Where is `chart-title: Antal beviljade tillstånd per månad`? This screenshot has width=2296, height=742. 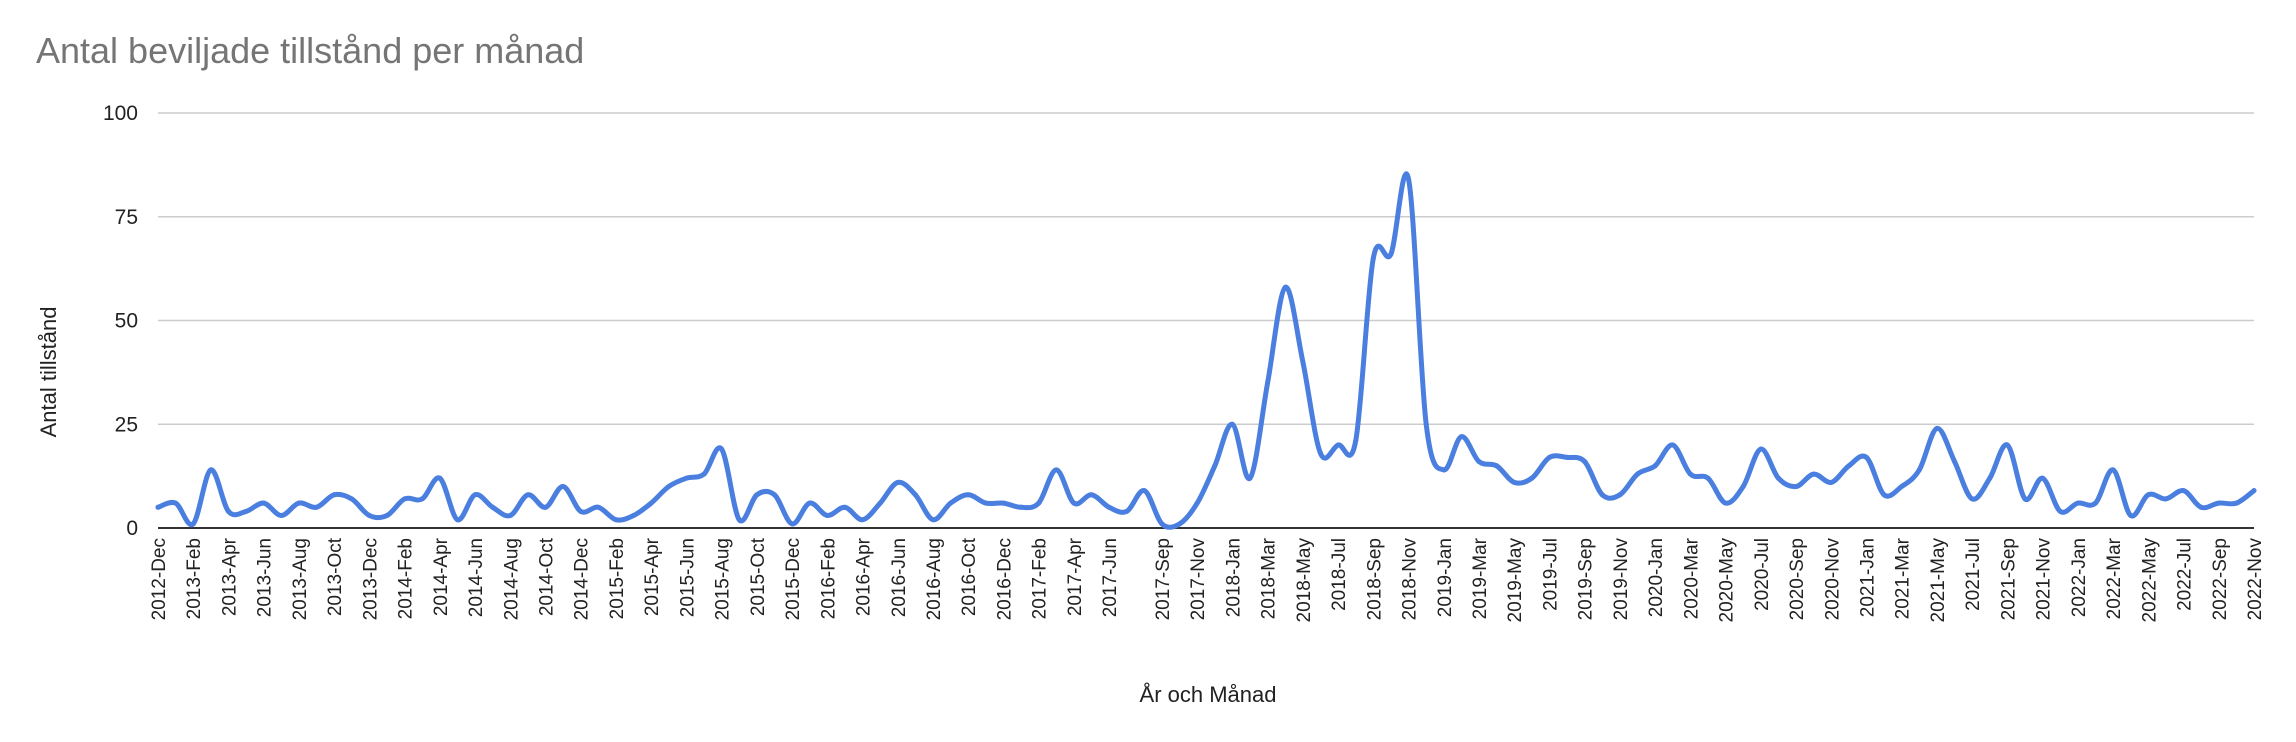 chart-title: Antal beviljade tillstånd per månad is located at coordinates (310, 50).